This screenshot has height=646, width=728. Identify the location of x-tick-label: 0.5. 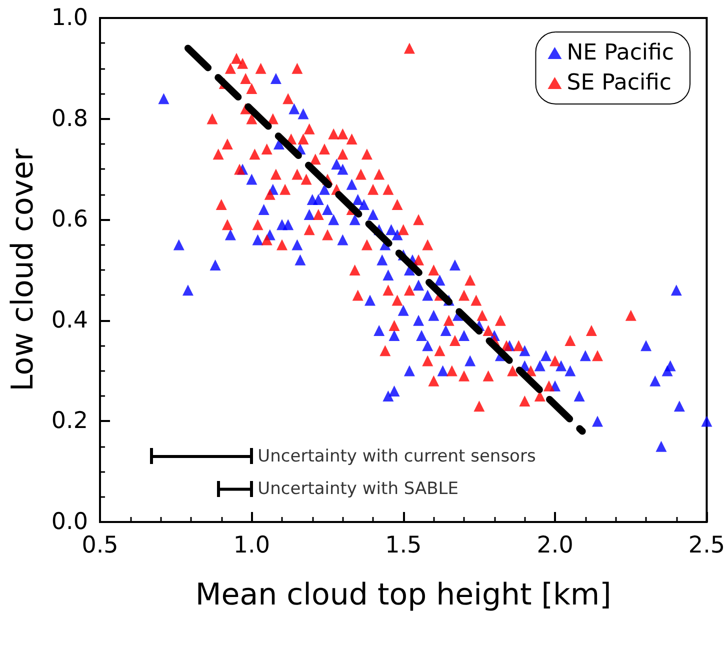
(100, 545).